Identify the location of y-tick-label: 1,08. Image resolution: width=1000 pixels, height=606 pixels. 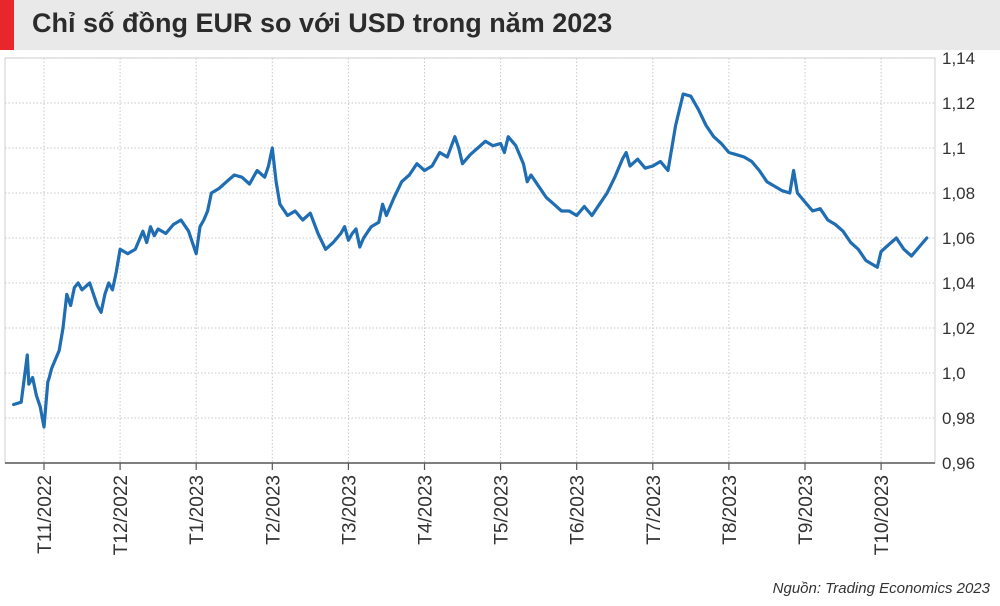
(958, 193).